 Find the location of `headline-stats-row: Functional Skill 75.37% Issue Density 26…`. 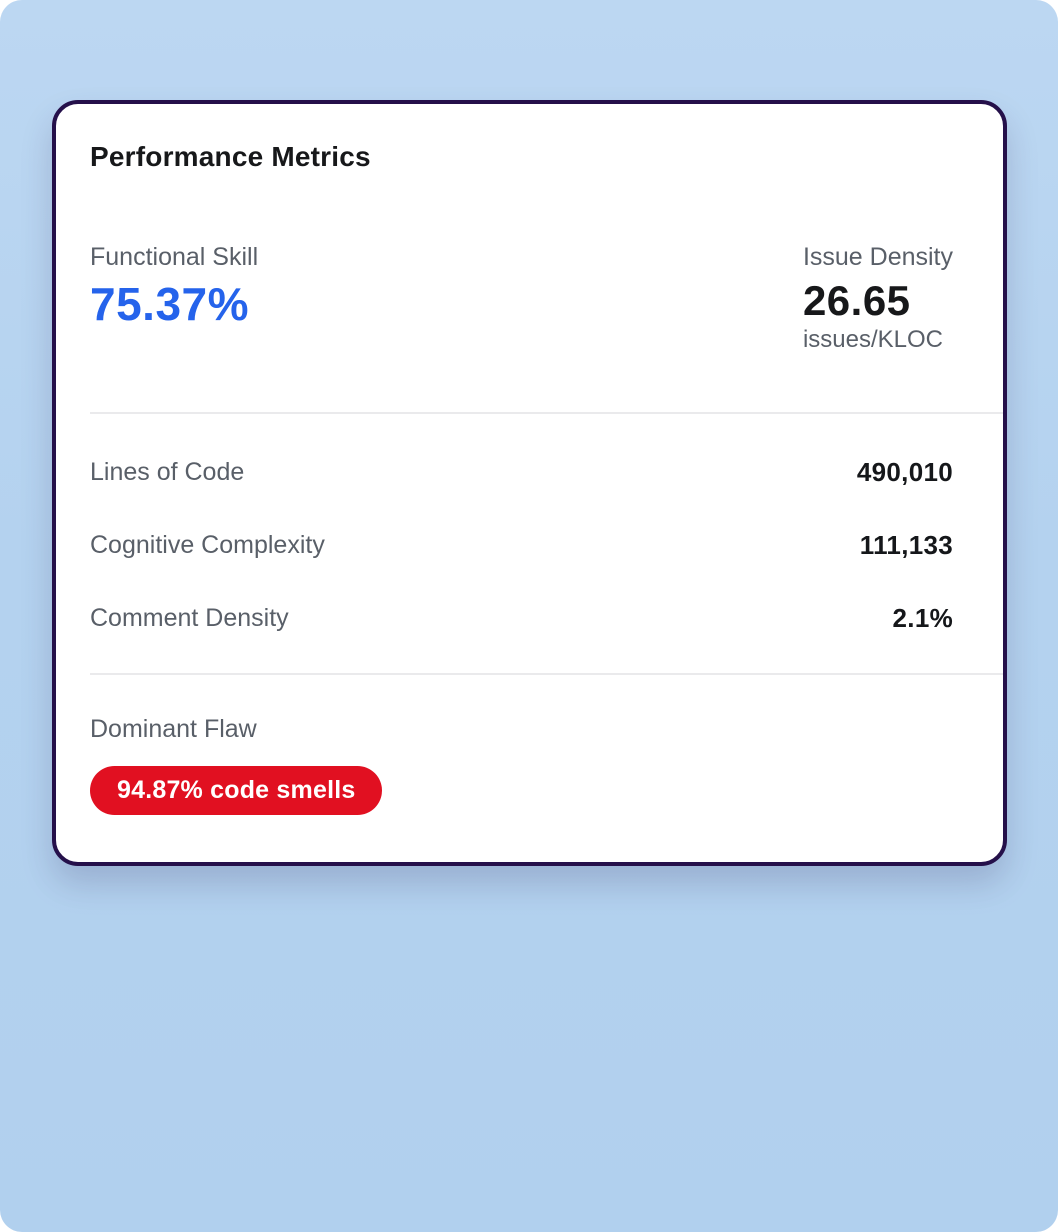

headline-stats-row: Functional Skill 75.37% Issue Density 26… is located at coordinates (546, 298).